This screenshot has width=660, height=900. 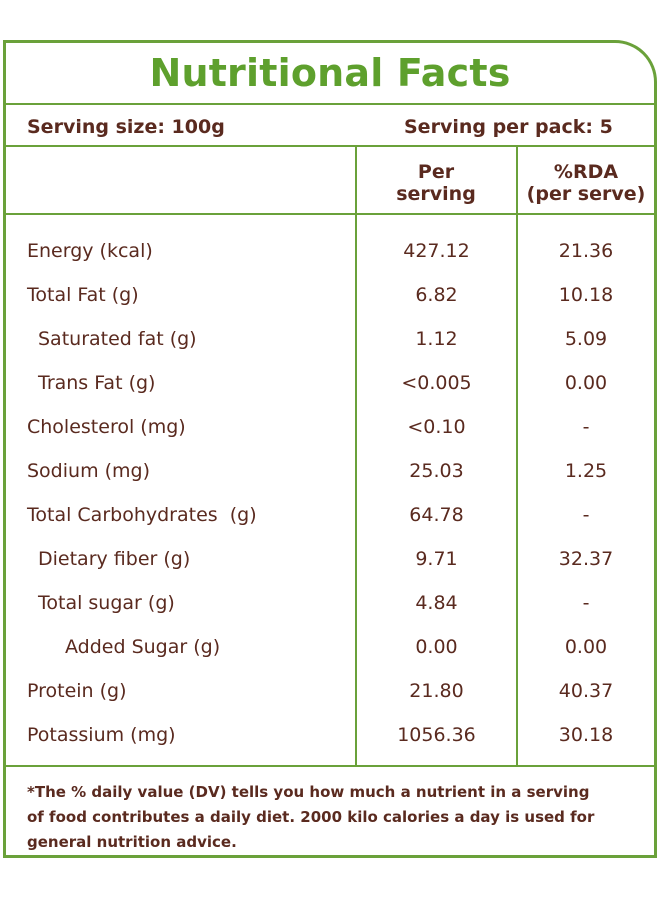 What do you see at coordinates (330, 127) in the screenshot?
I see `serving-info-row: Serving size: 100g Serving per pack: 5` at bounding box center [330, 127].